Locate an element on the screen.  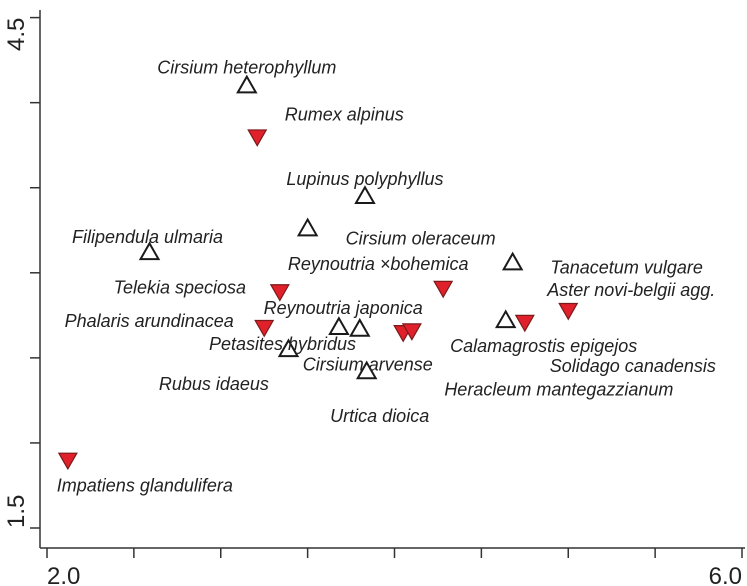
x-tick-label: 6.0 is located at coordinates (725, 574).